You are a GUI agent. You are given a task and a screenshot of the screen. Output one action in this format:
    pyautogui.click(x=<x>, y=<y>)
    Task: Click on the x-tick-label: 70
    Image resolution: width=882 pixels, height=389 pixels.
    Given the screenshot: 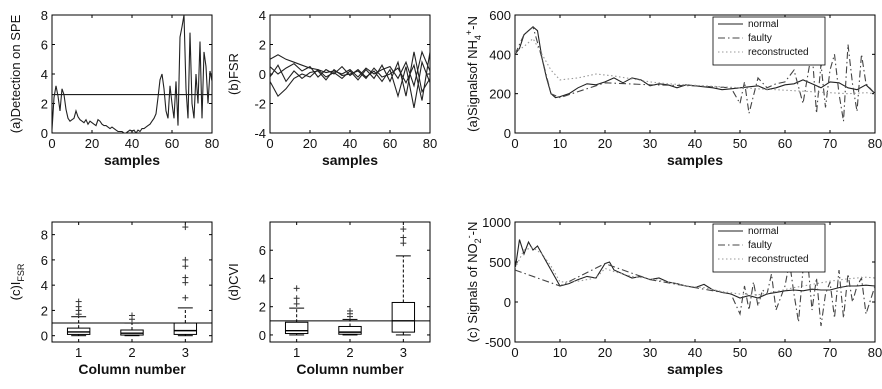 What is the action you would take?
    pyautogui.click(x=830, y=143)
    